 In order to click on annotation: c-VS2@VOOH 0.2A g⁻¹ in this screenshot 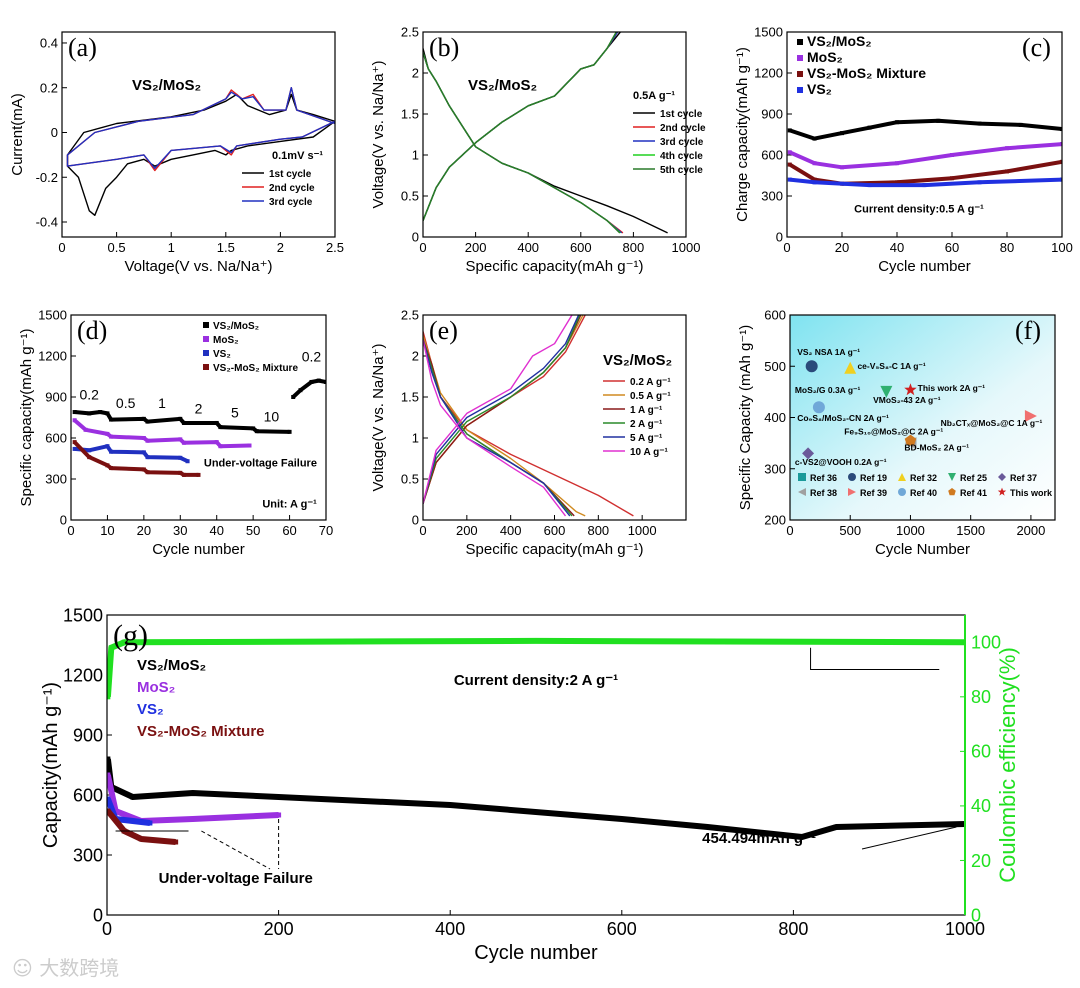, I will do `click(841, 462)`.